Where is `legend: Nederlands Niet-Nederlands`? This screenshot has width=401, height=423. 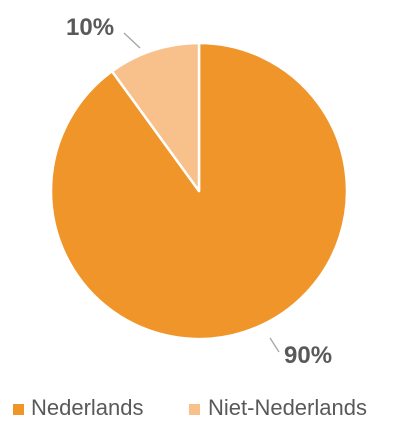 legend: Nederlands Niet-Nederlands is located at coordinates (190, 407).